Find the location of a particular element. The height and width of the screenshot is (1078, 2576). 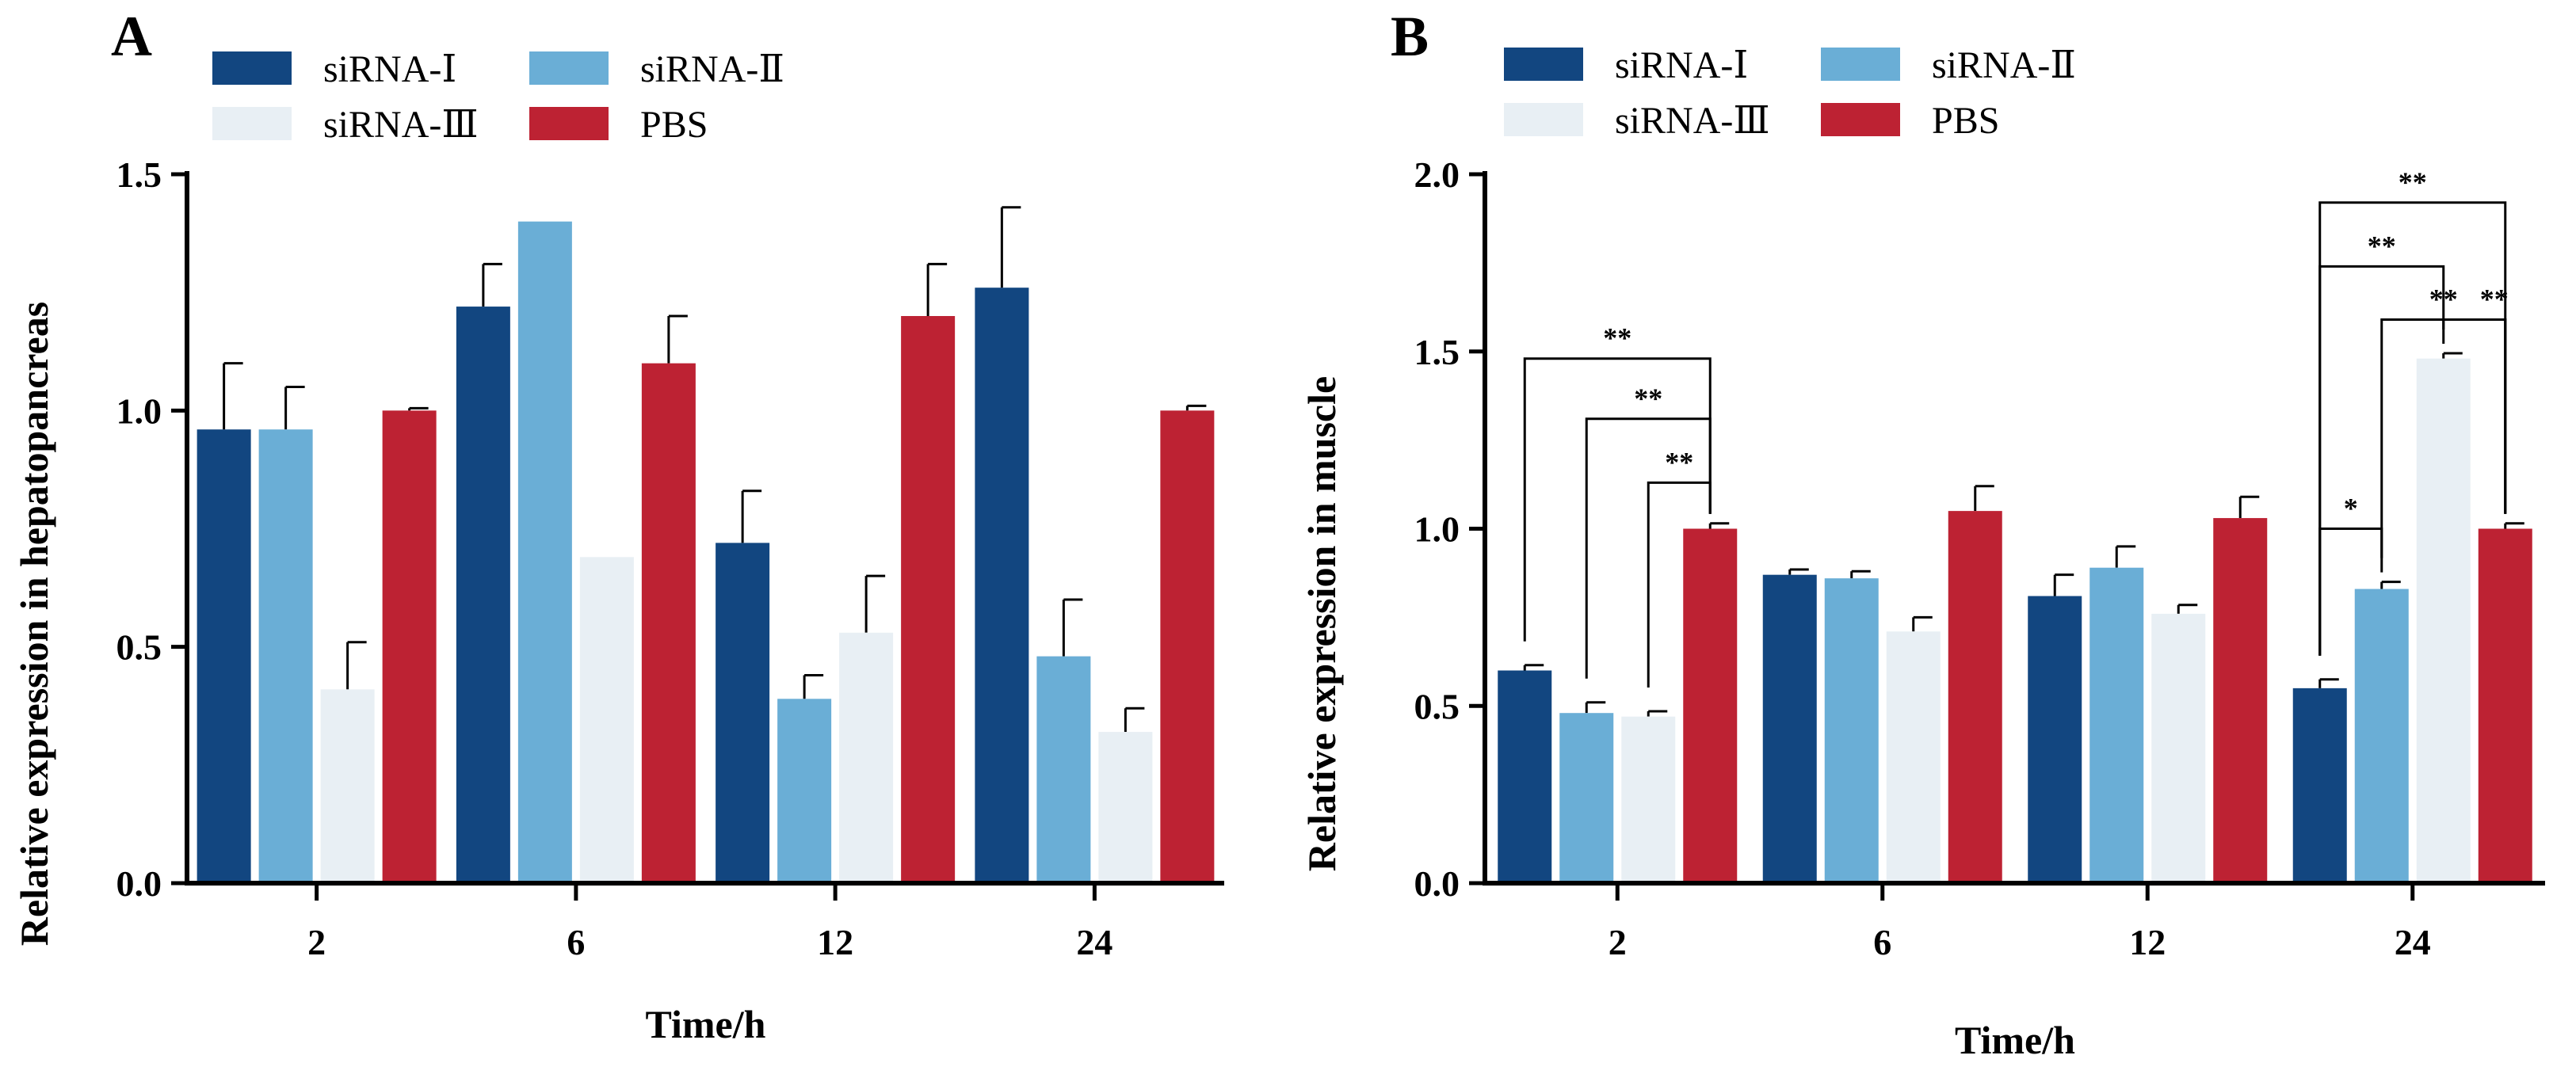

panel-label: B is located at coordinates (1410, 37).